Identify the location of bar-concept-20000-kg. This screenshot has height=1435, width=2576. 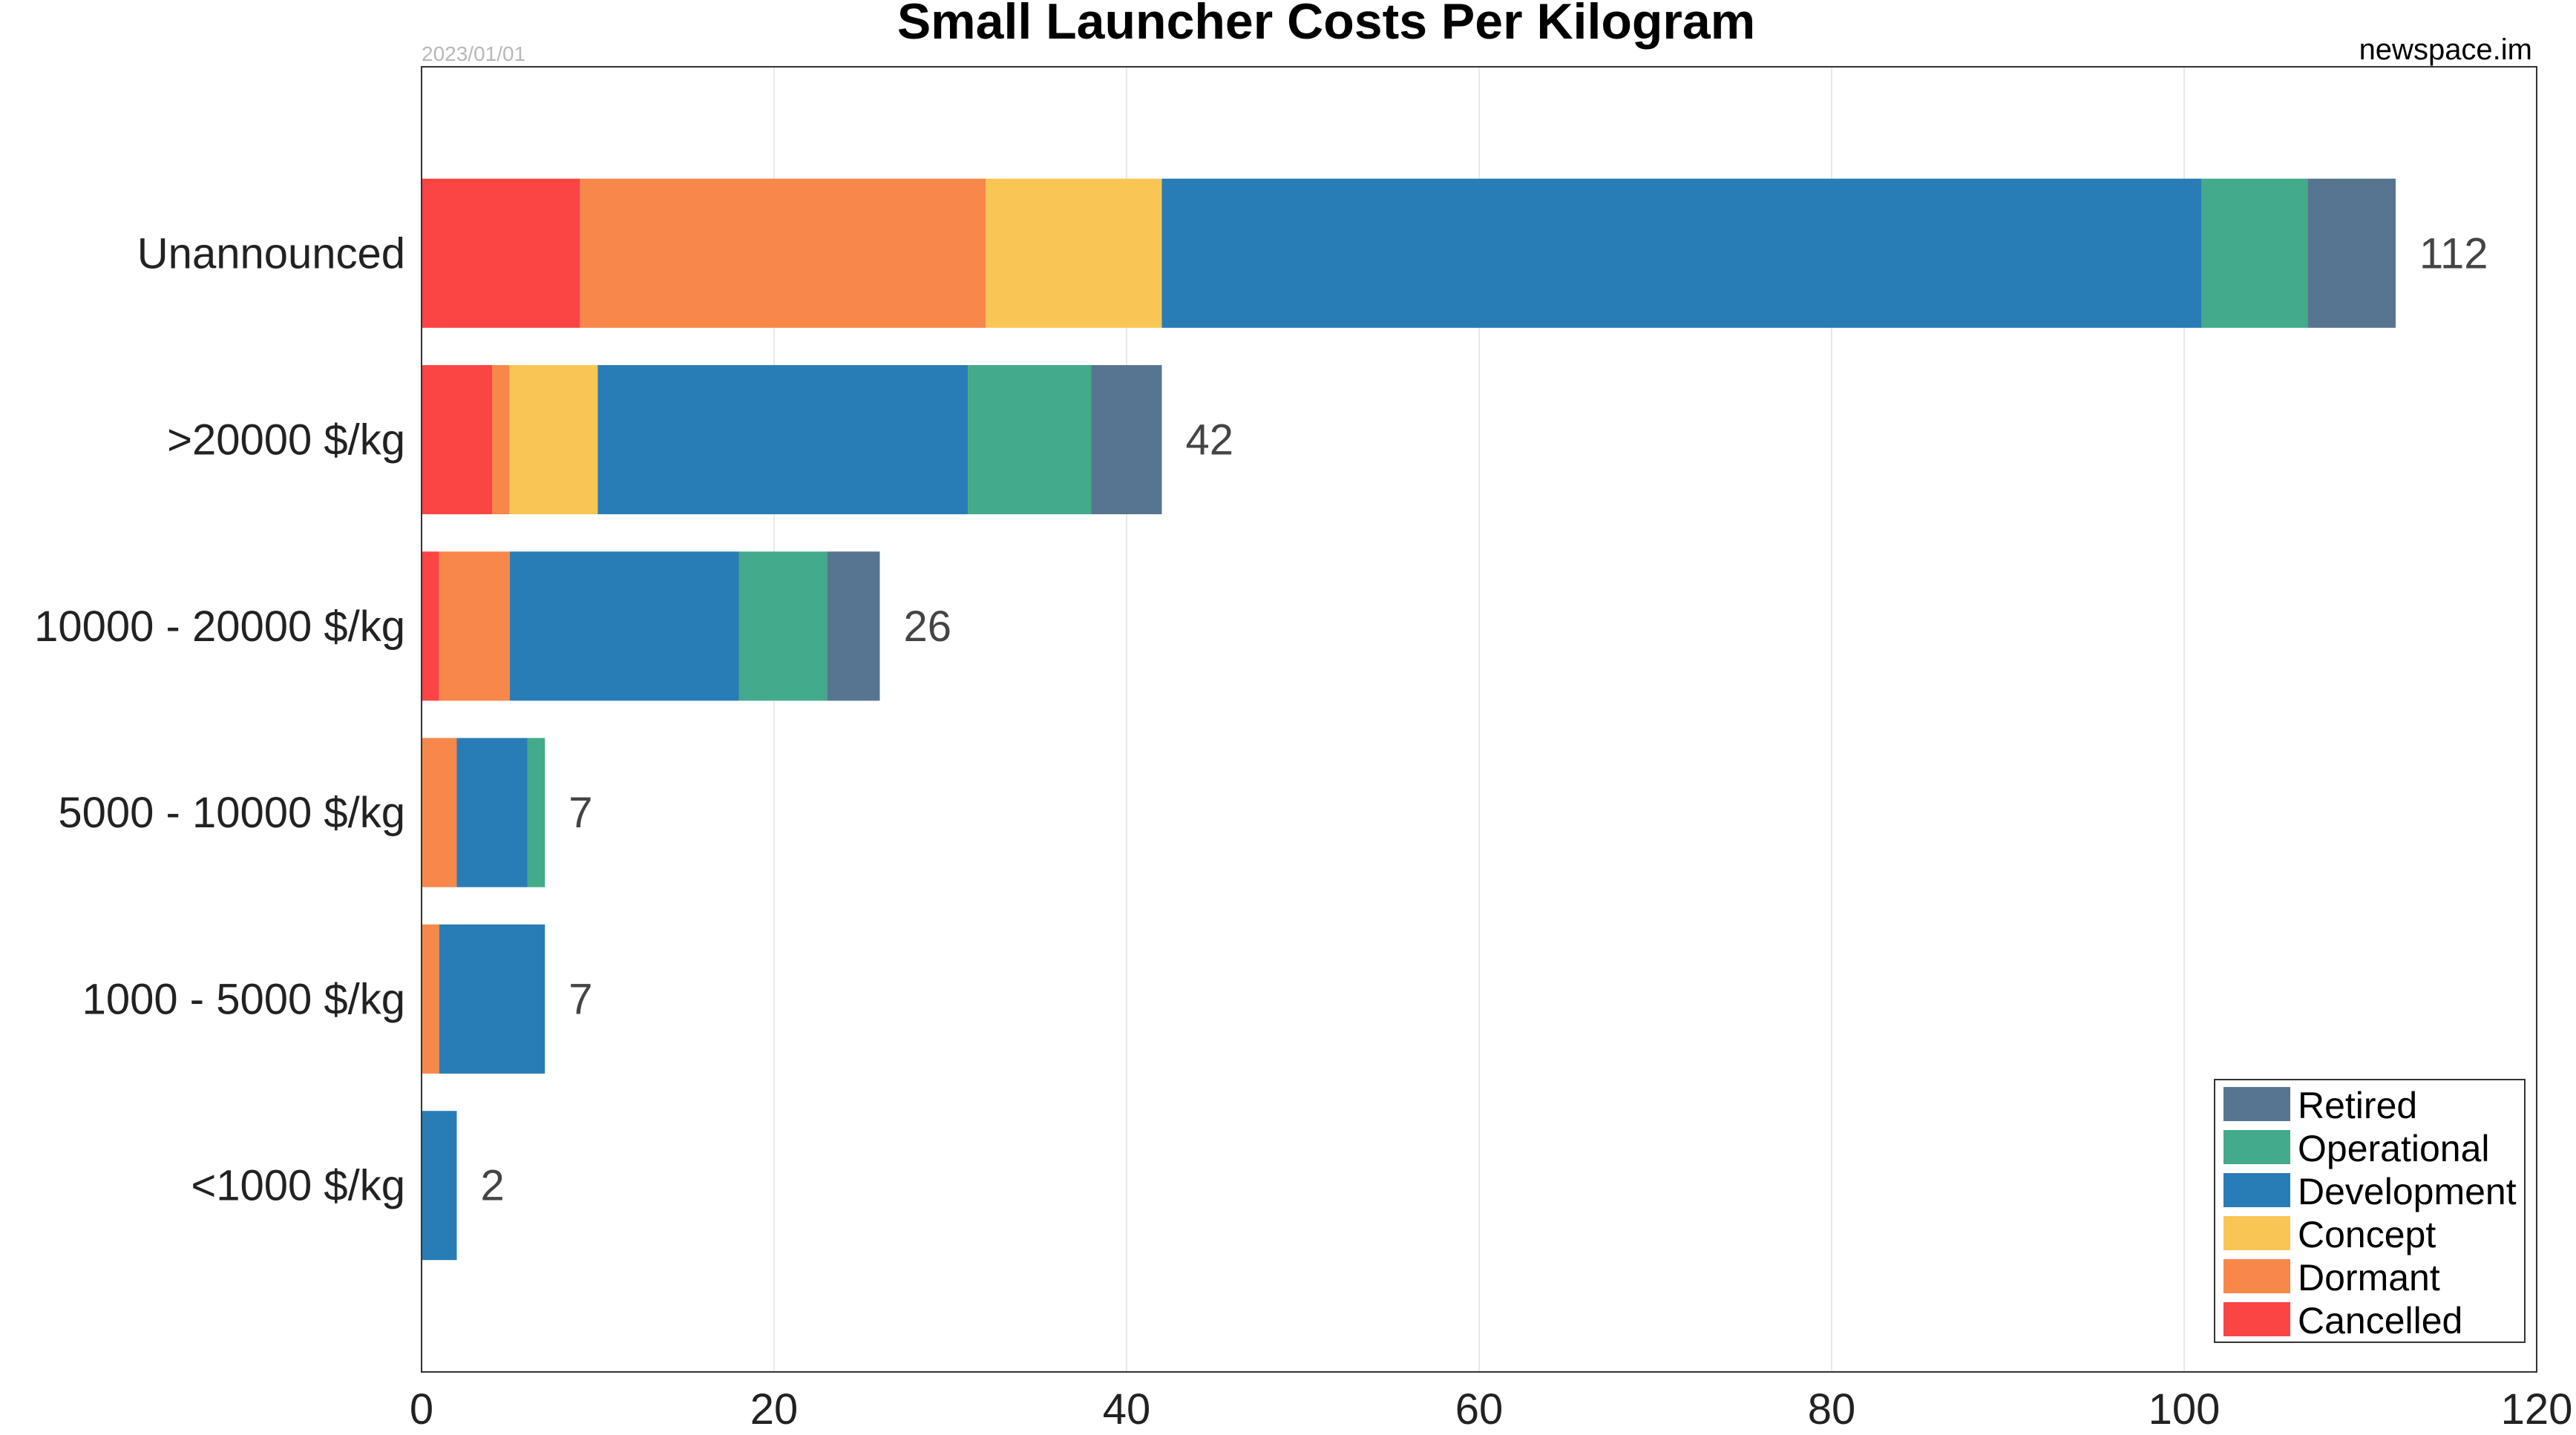
(553, 440).